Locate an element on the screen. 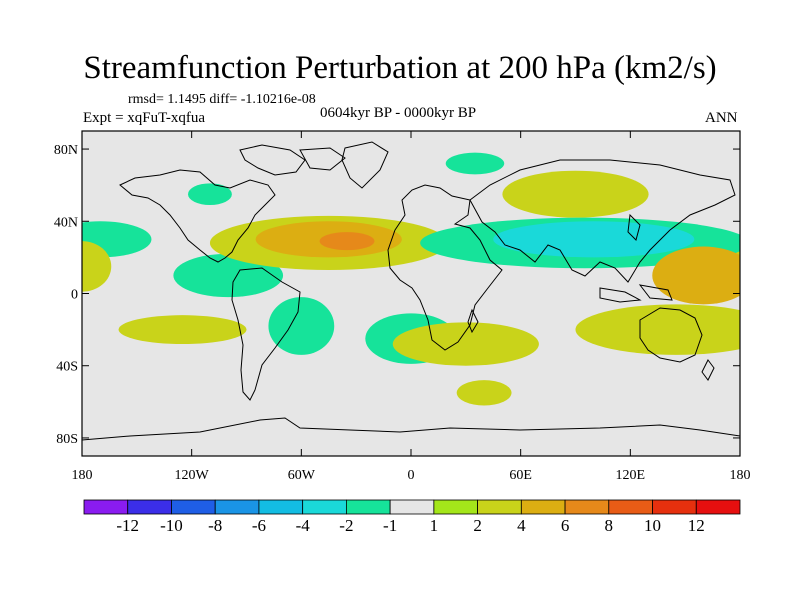 This screenshot has width=800, height=600. colorbar is located at coordinates (412, 507).